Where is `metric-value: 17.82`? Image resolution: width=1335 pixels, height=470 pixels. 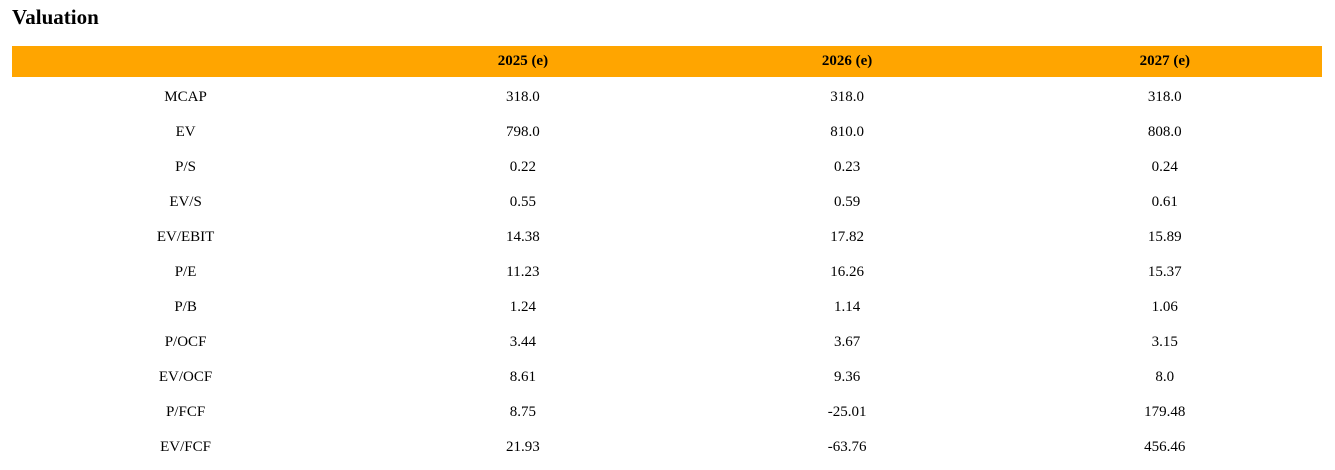
metric-value: 17.82 is located at coordinates (847, 237).